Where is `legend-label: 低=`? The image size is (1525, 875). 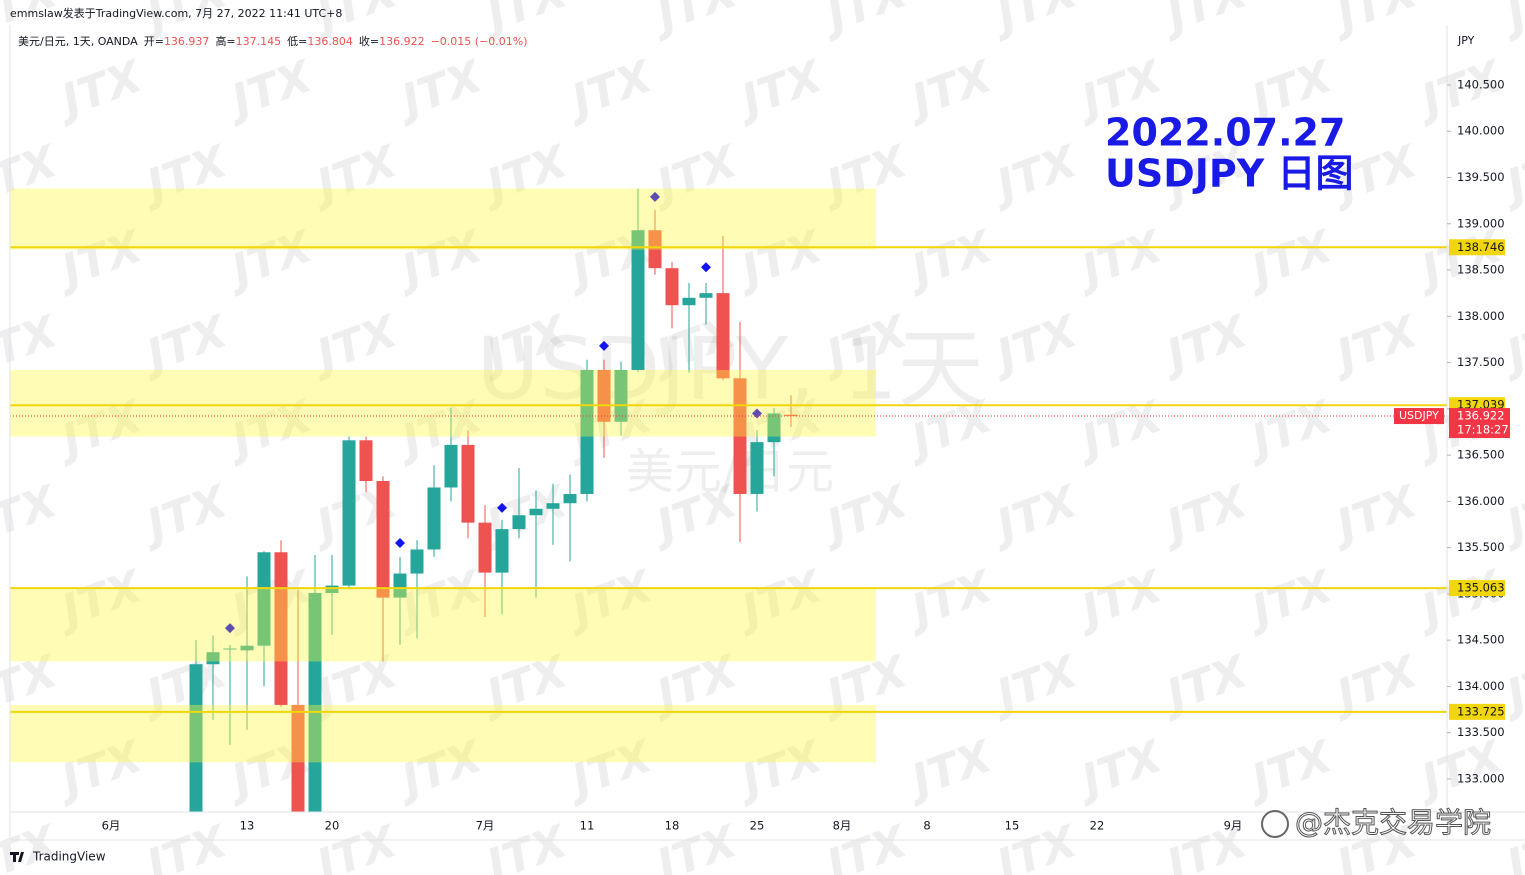
legend-label: 低= is located at coordinates (297, 41).